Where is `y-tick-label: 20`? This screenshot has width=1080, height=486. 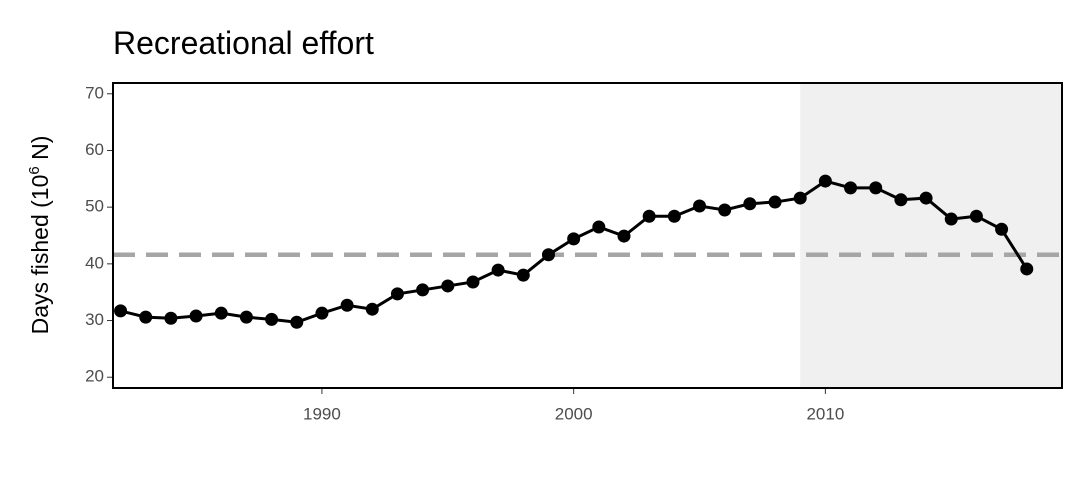 y-tick-label: 20 is located at coordinates (94, 376).